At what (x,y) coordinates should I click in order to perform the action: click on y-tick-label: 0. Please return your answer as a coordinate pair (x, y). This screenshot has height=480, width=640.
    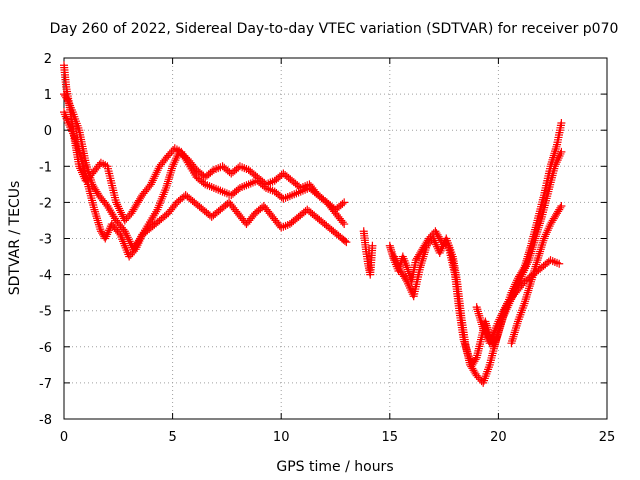
    Looking at the image, I should click on (48, 131).